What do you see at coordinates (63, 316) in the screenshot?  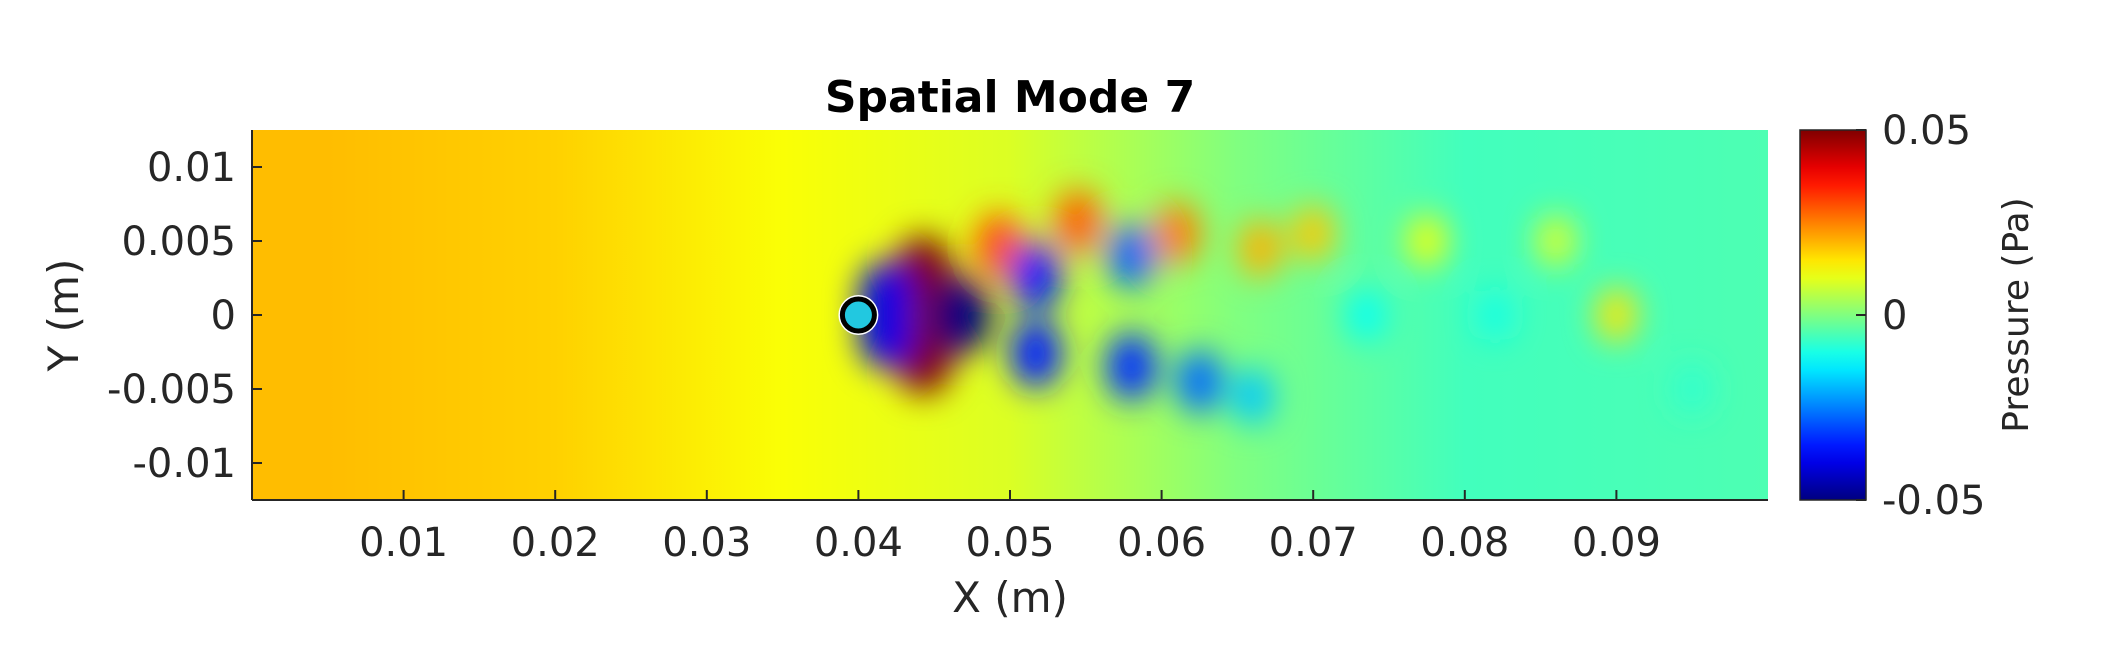 I see `y-axis-label: Y (m)` at bounding box center [63, 316].